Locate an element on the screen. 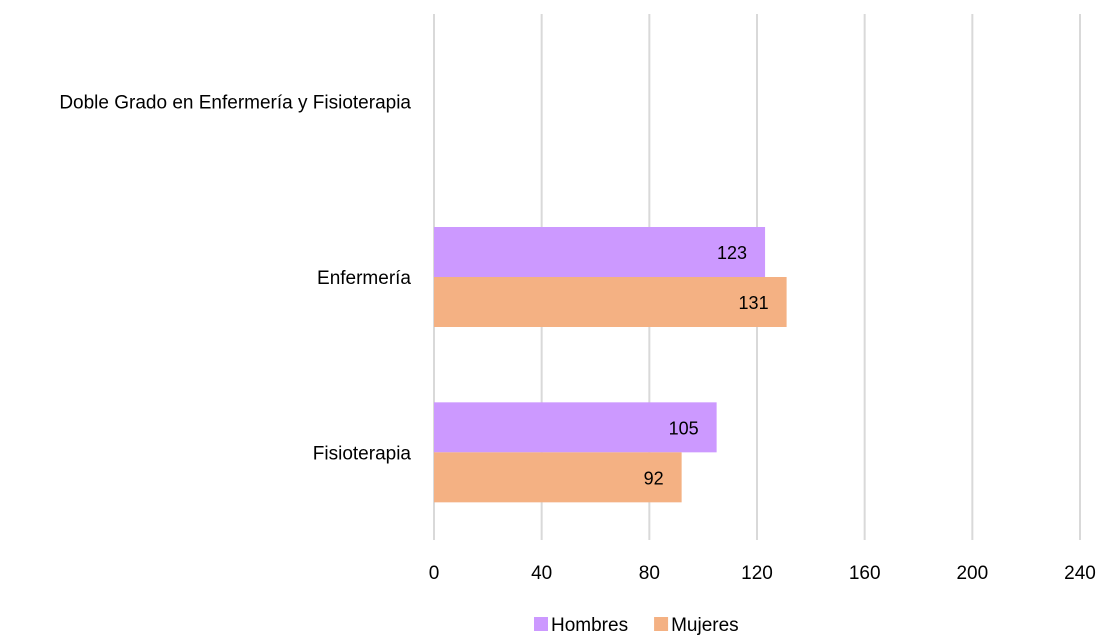  legend-swatch-mujeres is located at coordinates (661, 624).